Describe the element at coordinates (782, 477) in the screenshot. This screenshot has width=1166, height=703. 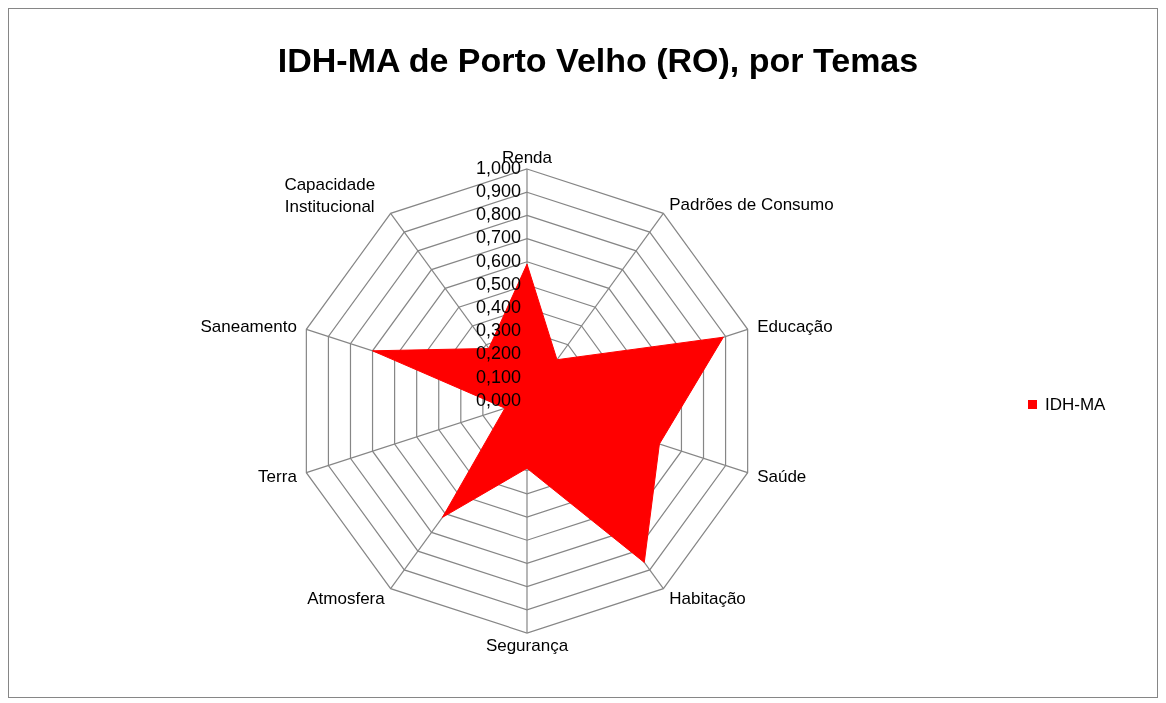
I see `spoke-label: Saúde` at that location.